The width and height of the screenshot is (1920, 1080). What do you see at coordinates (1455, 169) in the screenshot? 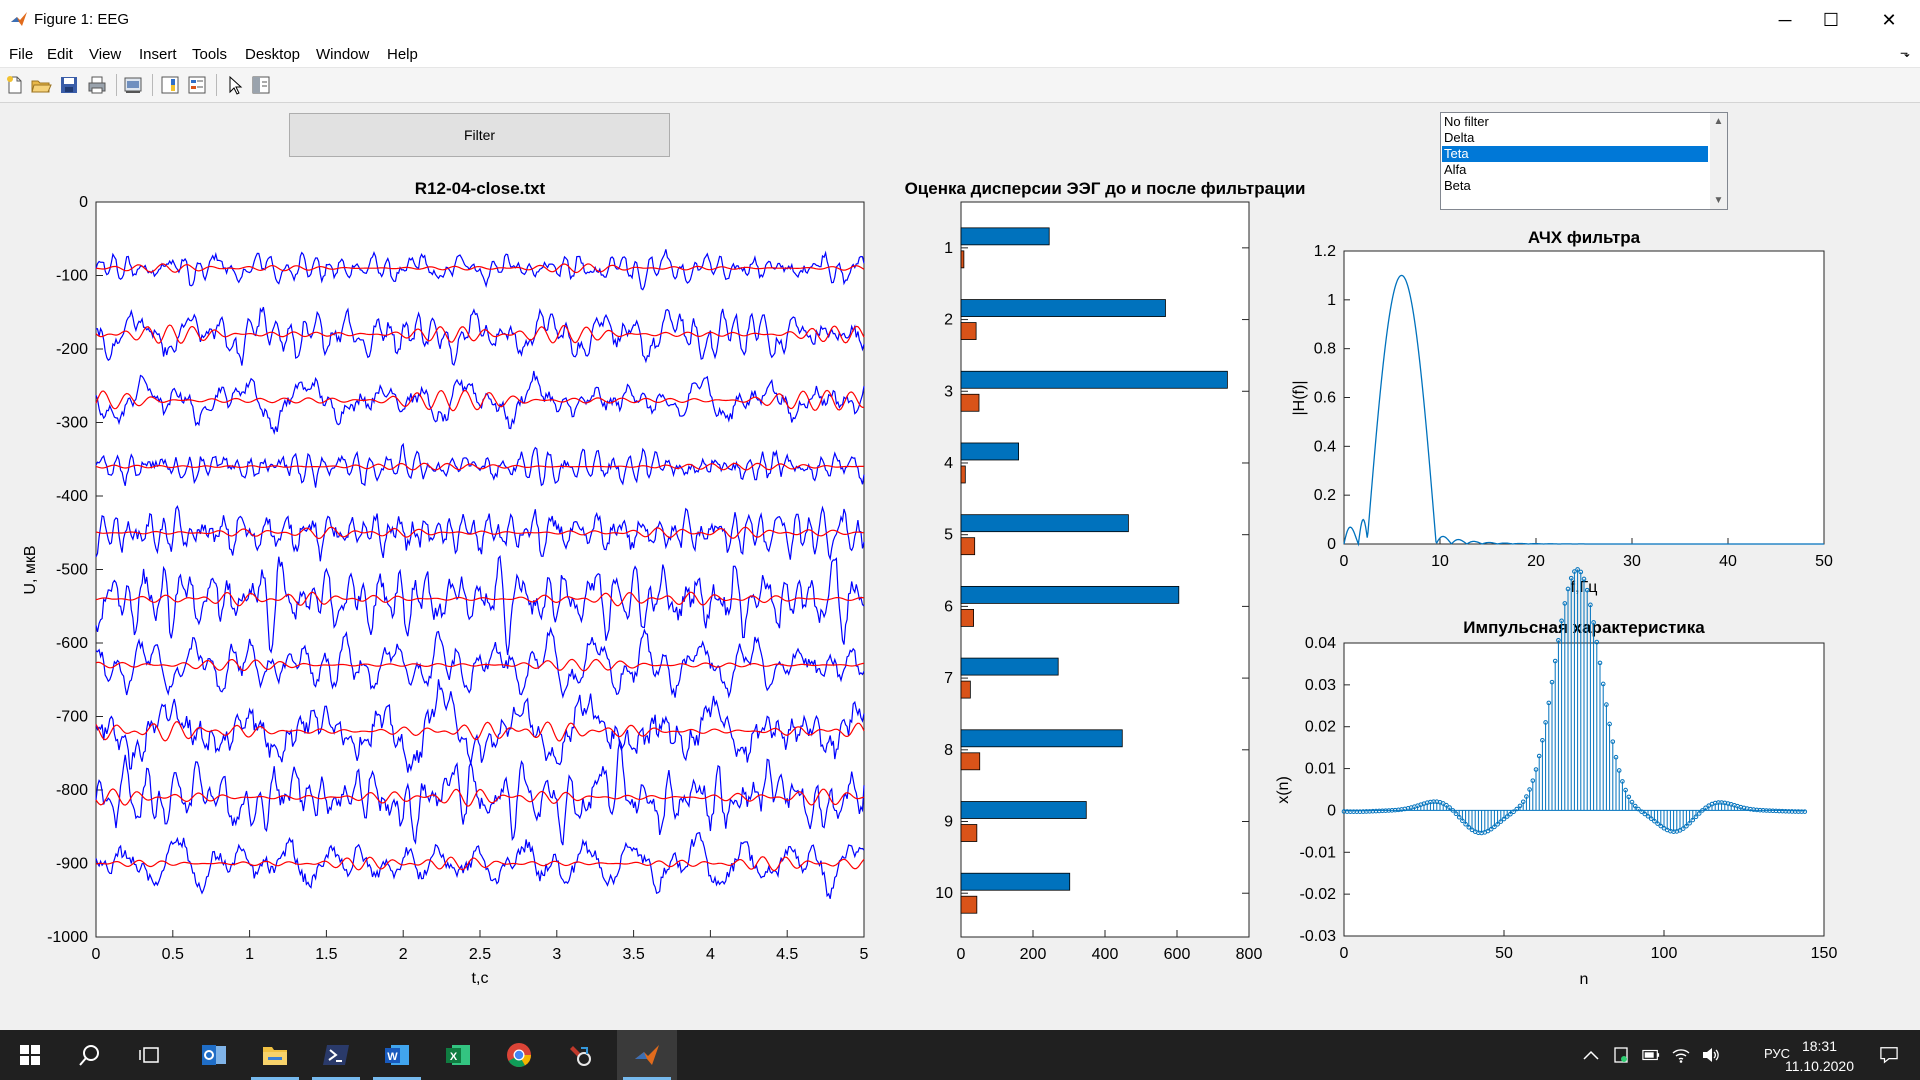
I see `listbox-option-alfa: Alfa` at bounding box center [1455, 169].